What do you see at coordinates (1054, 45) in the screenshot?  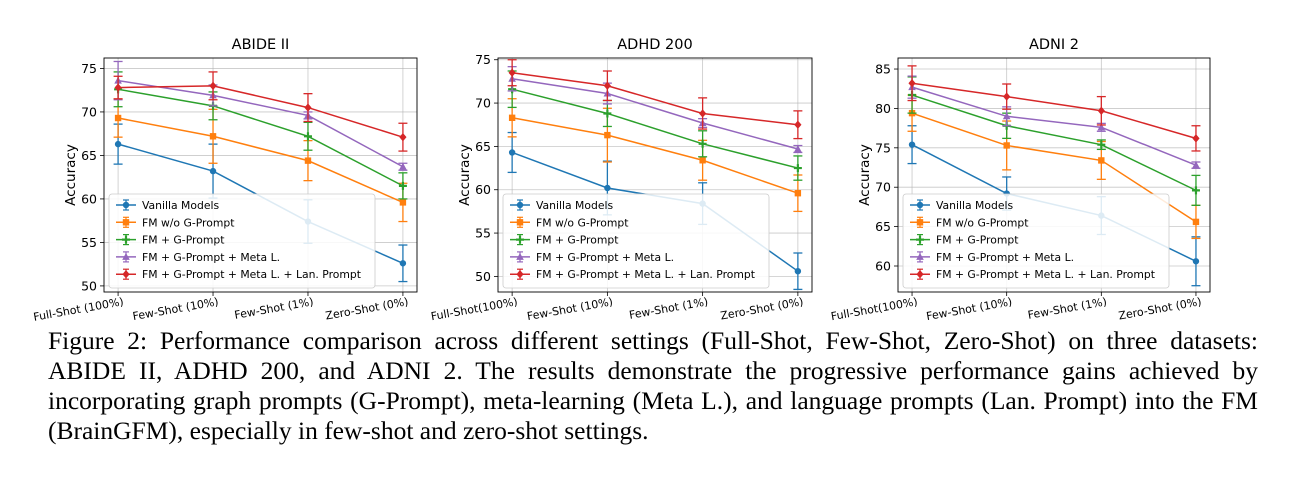 I see `chart-title: ADNI 2` at bounding box center [1054, 45].